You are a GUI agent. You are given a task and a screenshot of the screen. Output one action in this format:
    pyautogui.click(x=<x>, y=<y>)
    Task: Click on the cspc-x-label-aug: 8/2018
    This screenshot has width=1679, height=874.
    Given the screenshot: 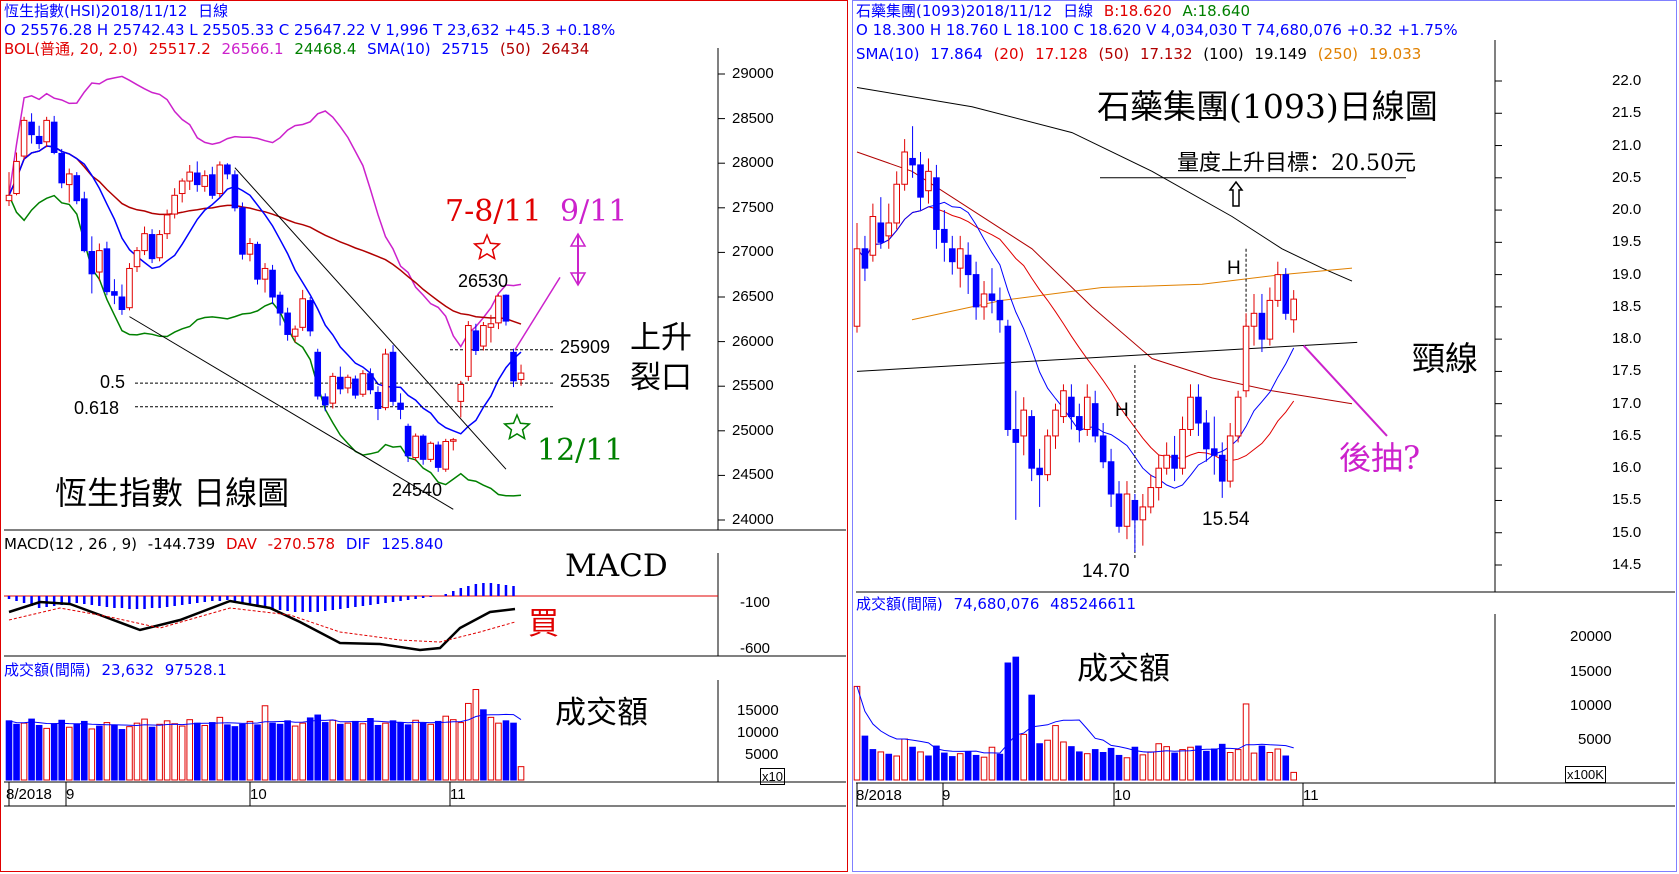 What is the action you would take?
    pyautogui.click(x=879, y=795)
    